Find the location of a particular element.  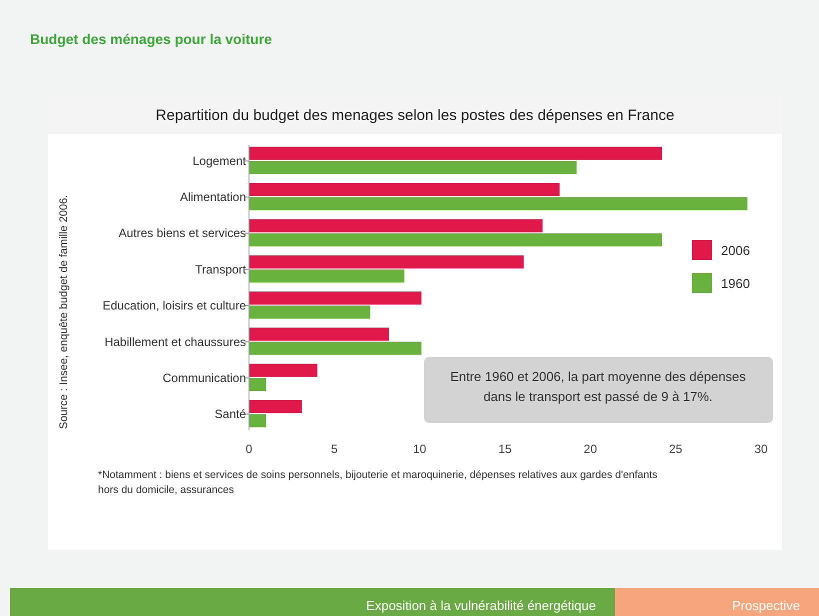

text: Exposition à la vulnérabilité énergétique is located at coordinates (481, 605).